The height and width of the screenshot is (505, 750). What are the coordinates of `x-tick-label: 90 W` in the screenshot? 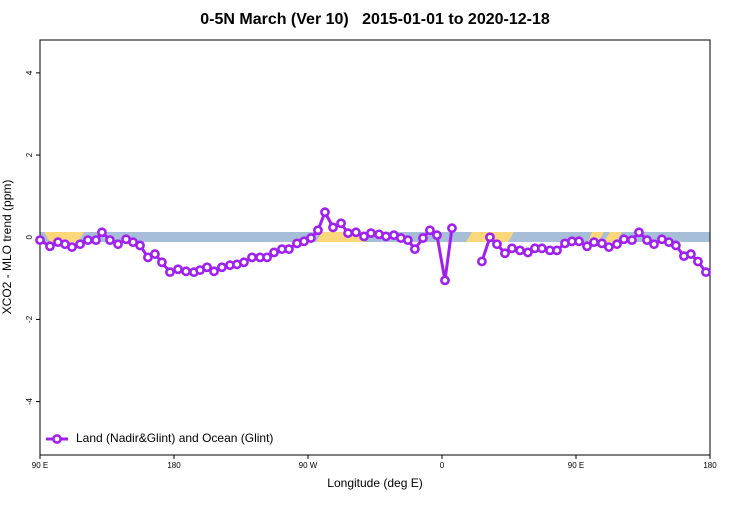 It's located at (308, 465).